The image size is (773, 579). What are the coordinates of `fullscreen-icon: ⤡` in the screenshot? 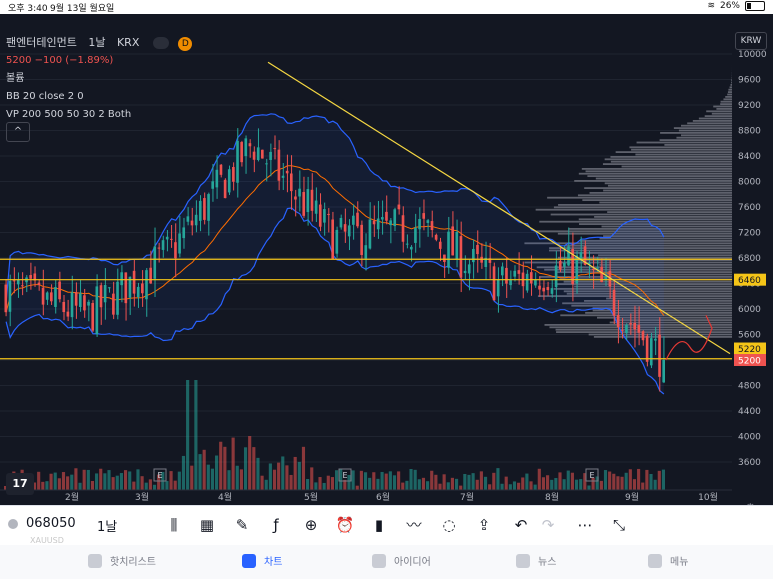 It's located at (618, 525).